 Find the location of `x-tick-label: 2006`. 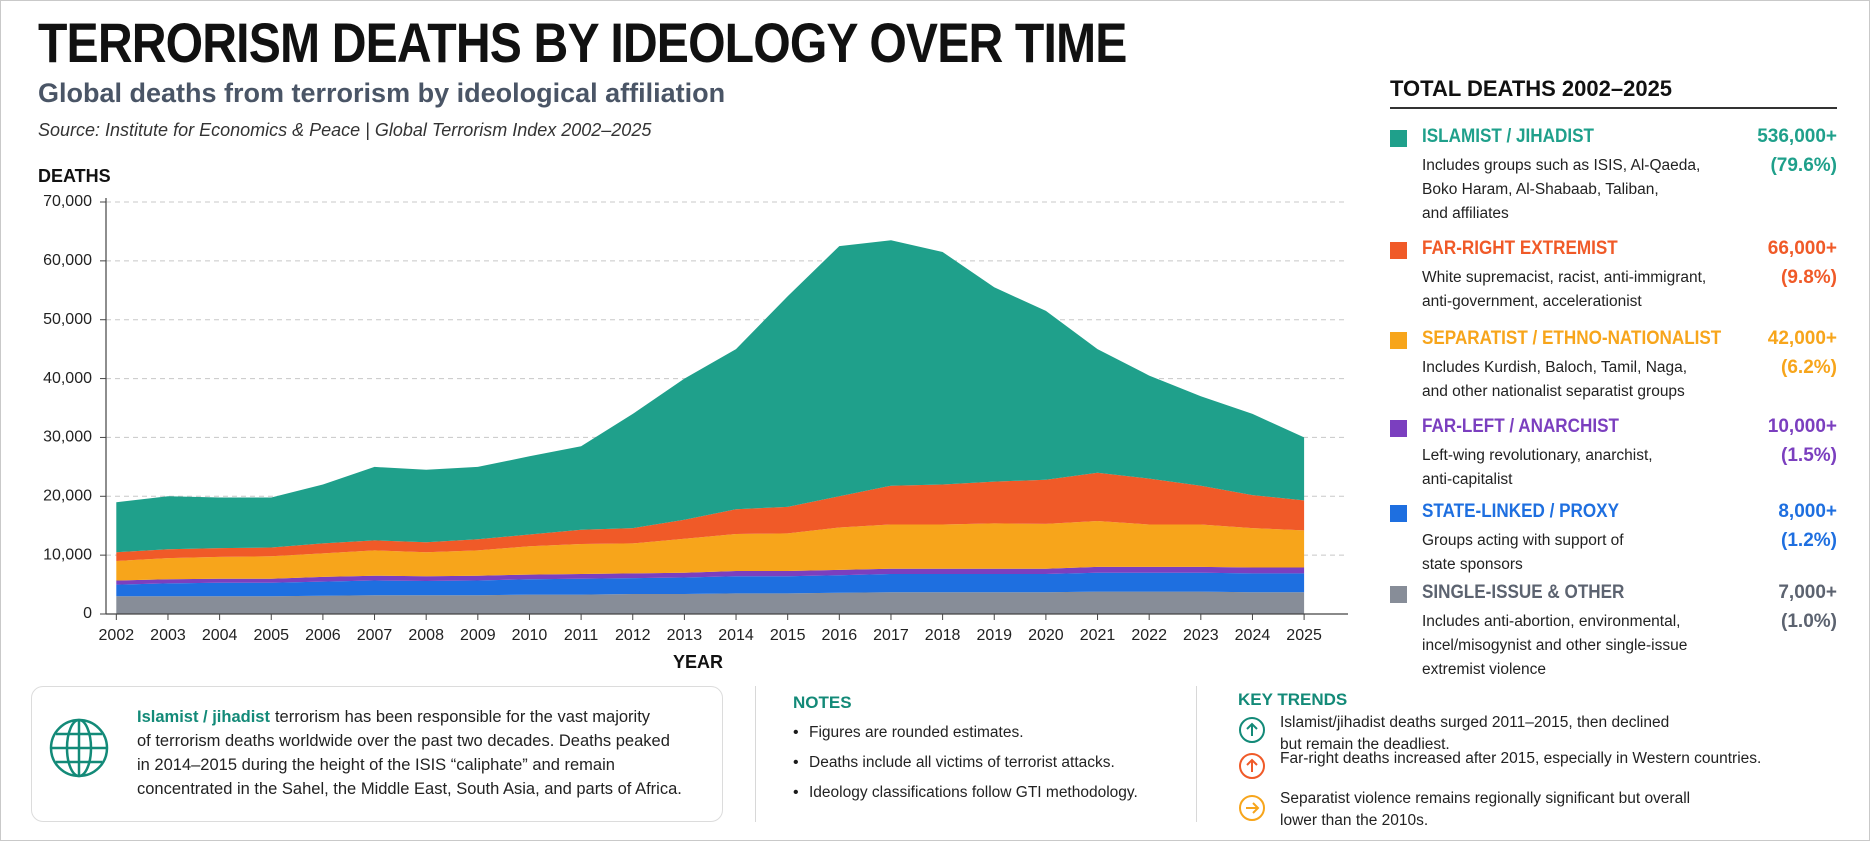

x-tick-label: 2006 is located at coordinates (323, 635).